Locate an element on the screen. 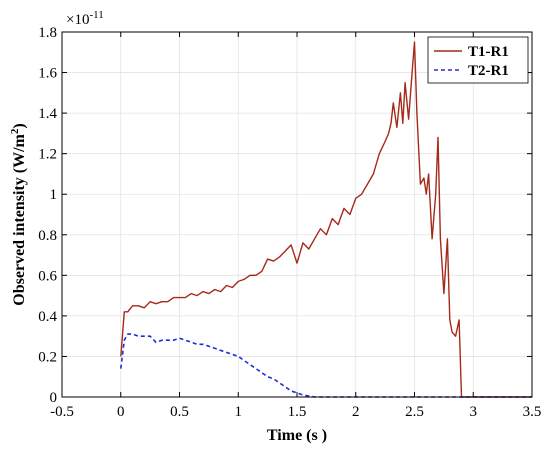  series-line-t2-r1 is located at coordinates (326, 365).